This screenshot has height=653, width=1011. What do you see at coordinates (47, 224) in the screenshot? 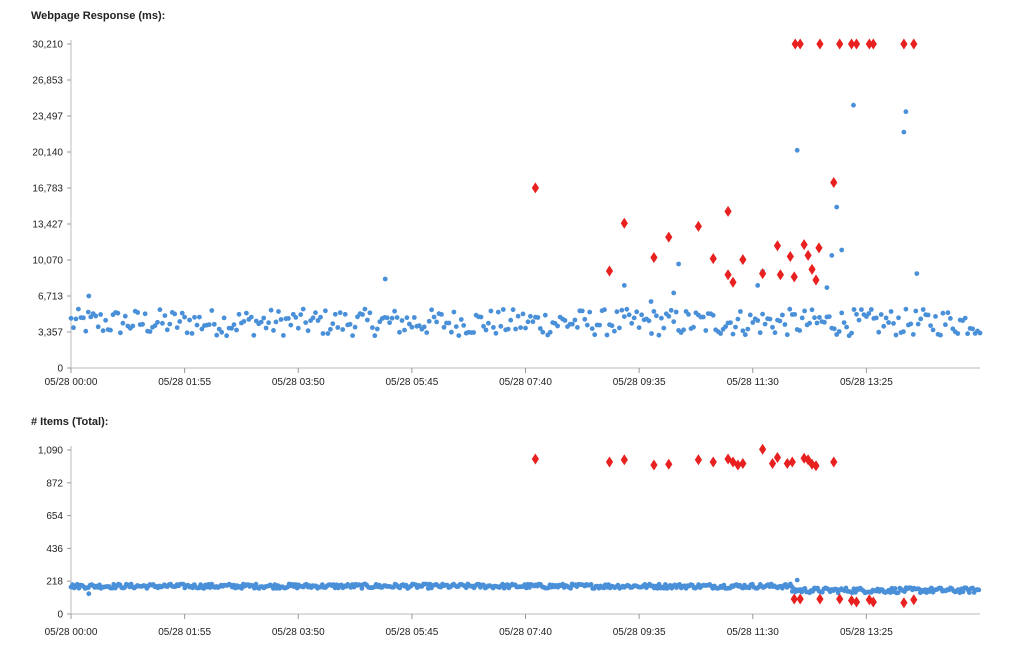
I see `y-tick-label: 13,427` at bounding box center [47, 224].